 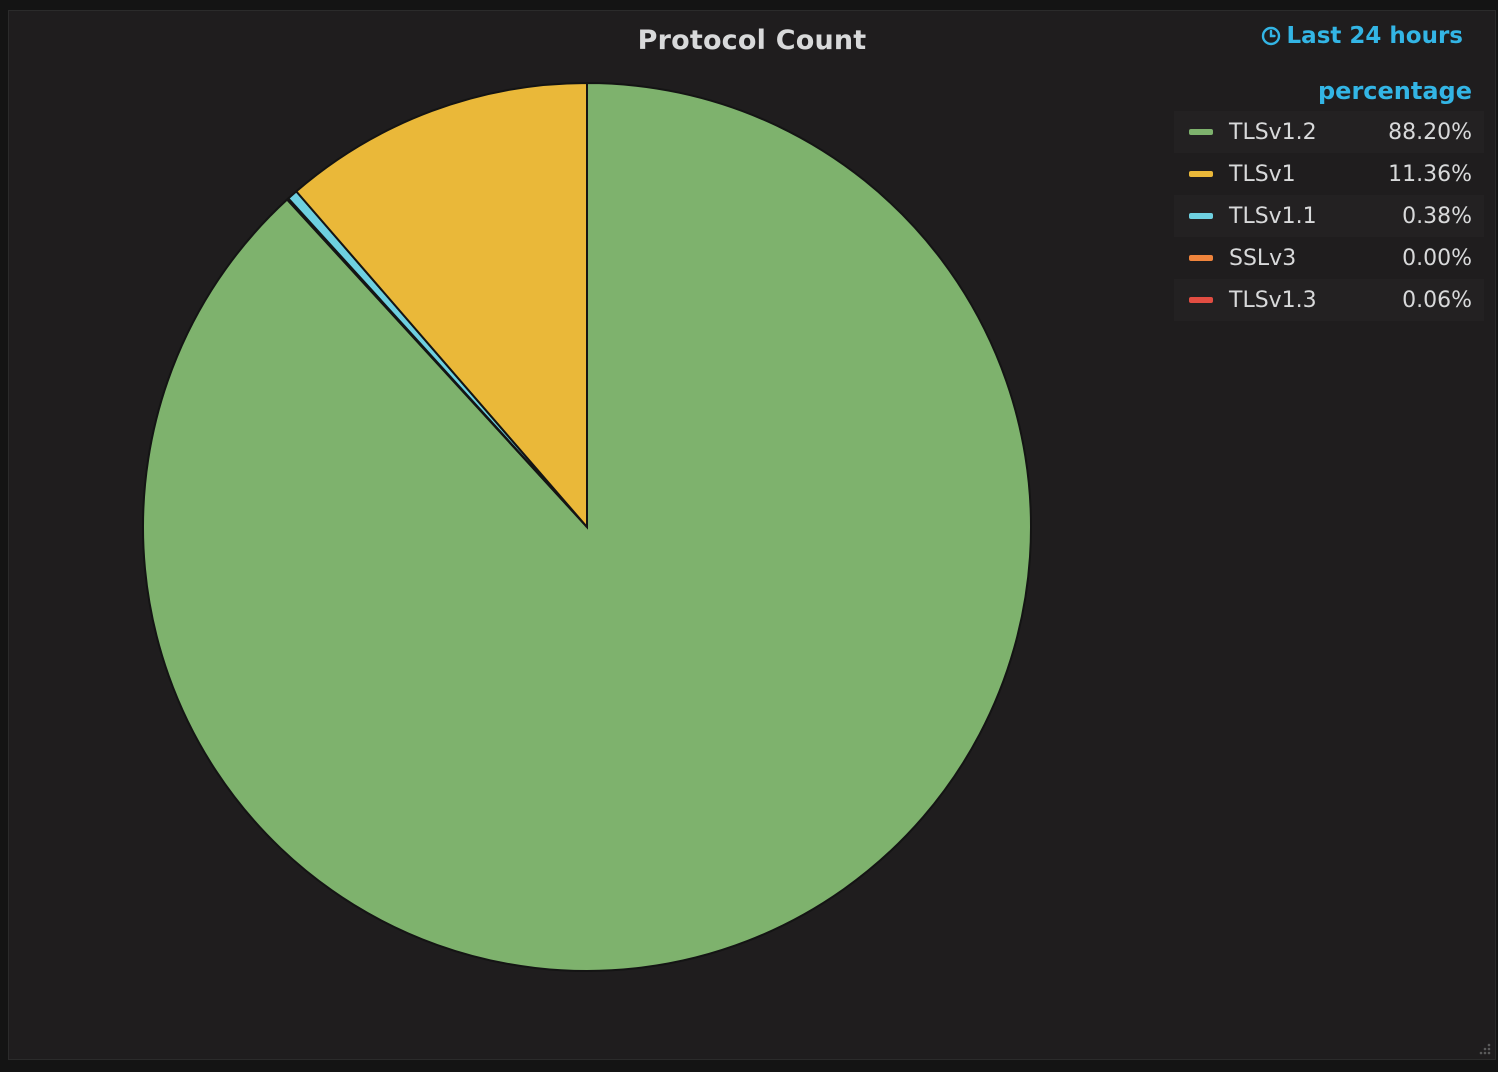 What do you see at coordinates (1430, 174) in the screenshot?
I see `legend-value: 11.36%` at bounding box center [1430, 174].